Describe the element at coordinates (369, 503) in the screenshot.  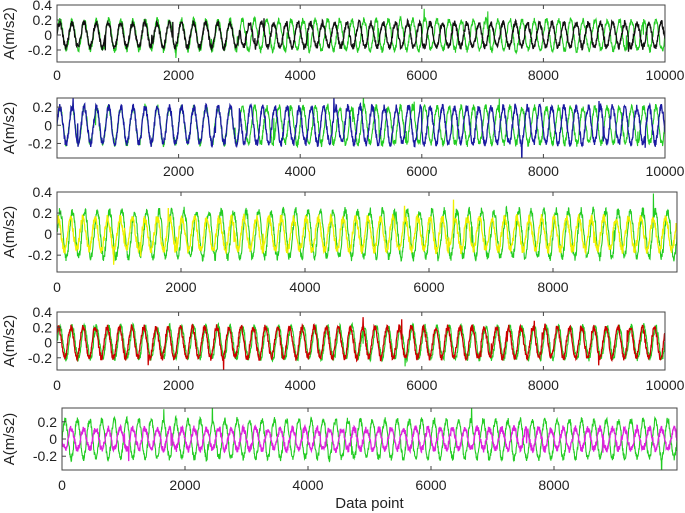
I see `x-axis-label: Data point` at that location.